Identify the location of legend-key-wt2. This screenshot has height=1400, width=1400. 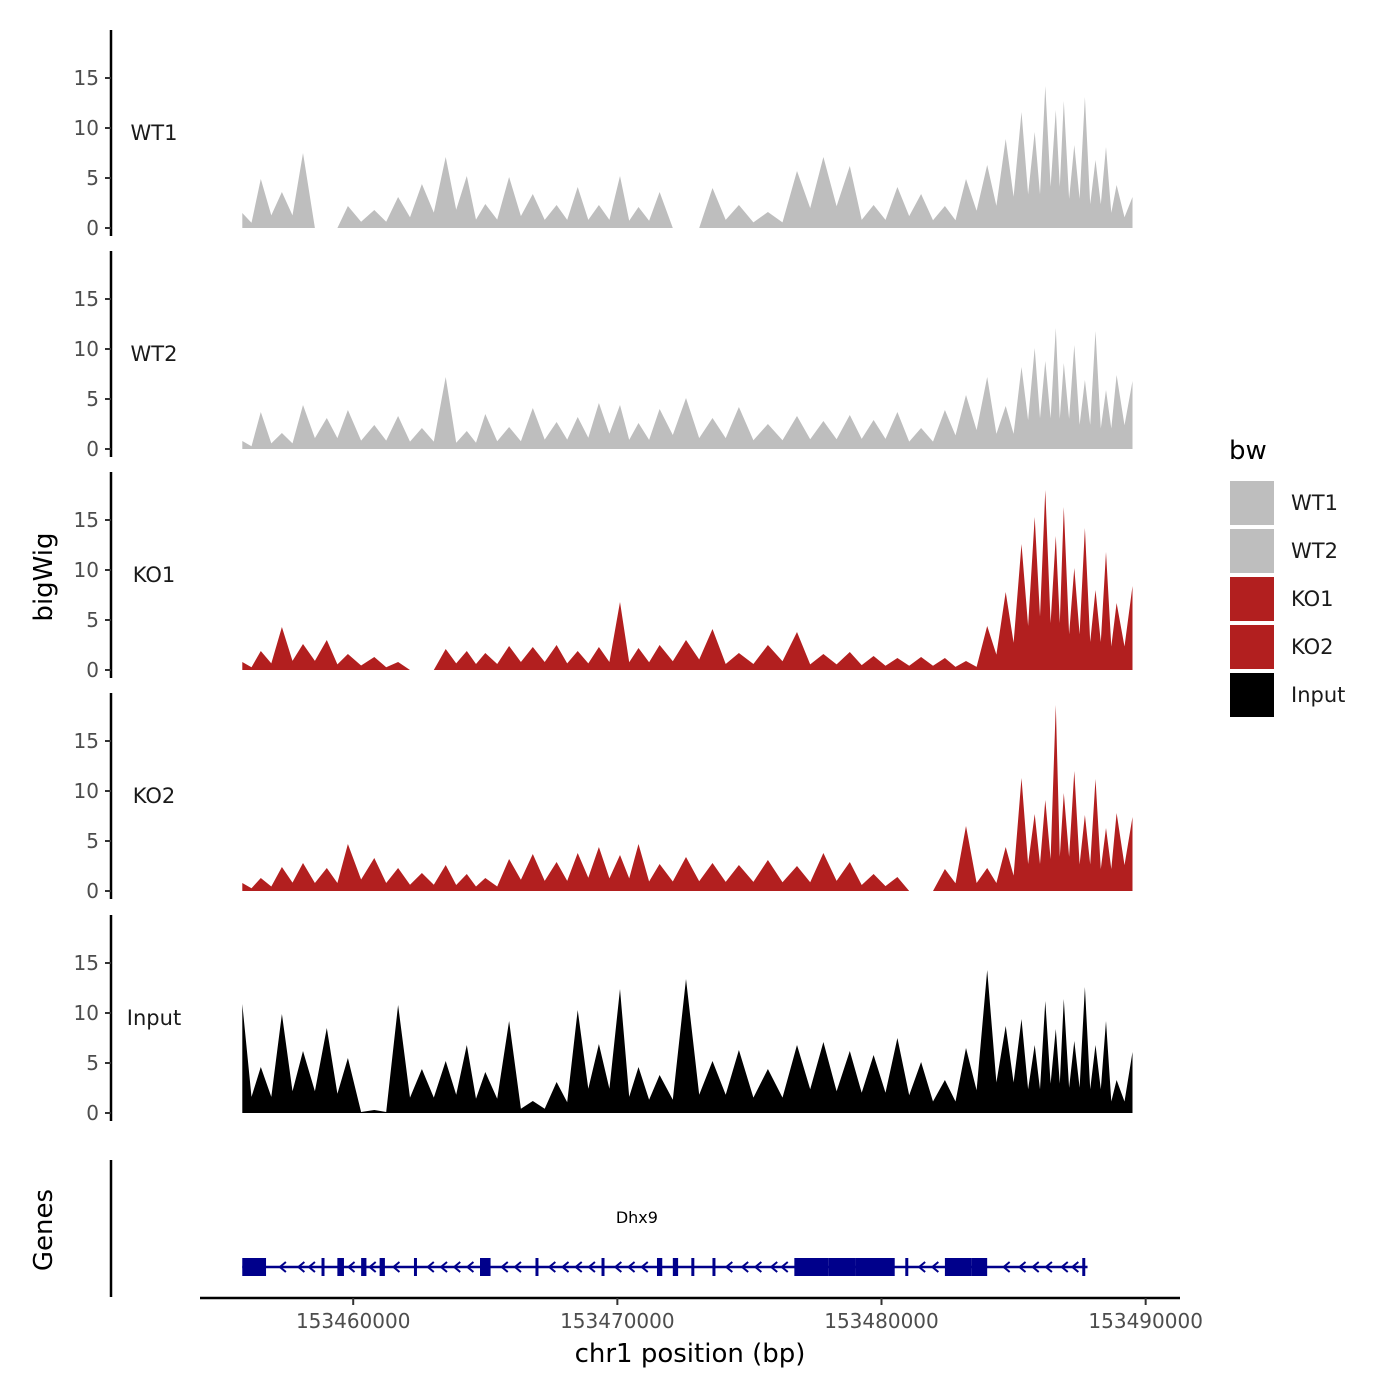
(1252, 551).